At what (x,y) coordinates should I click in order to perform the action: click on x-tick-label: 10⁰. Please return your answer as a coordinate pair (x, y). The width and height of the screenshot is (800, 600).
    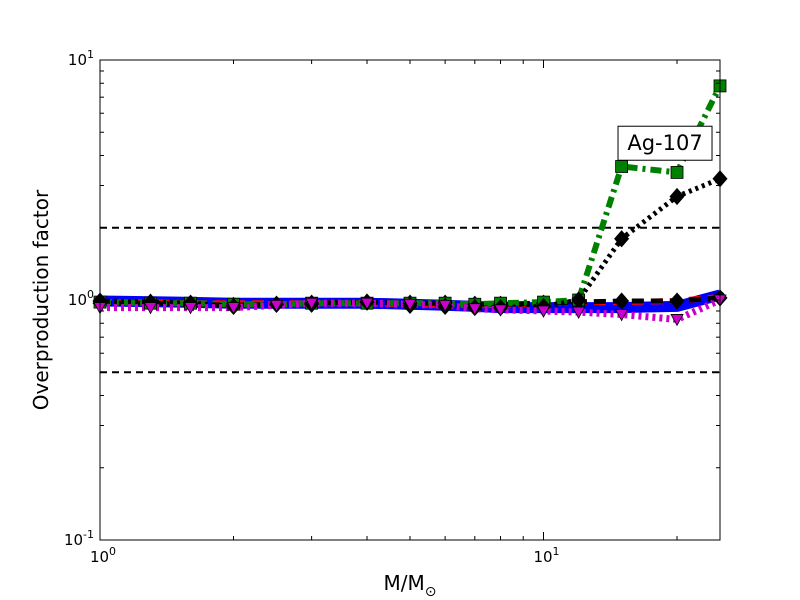
    Looking at the image, I should click on (103, 555).